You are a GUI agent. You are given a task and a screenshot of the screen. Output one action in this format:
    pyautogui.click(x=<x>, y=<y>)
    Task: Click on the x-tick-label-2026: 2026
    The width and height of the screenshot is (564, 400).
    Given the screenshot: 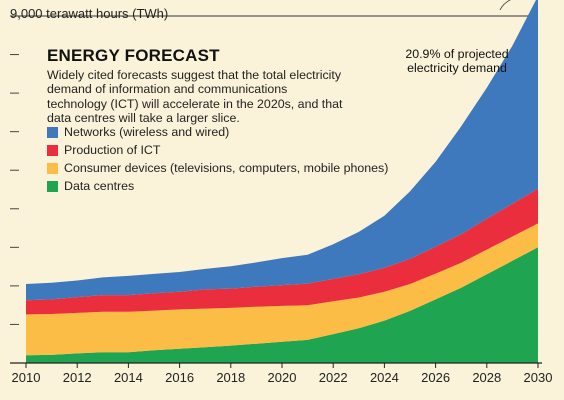 What is the action you would take?
    pyautogui.click(x=435, y=377)
    